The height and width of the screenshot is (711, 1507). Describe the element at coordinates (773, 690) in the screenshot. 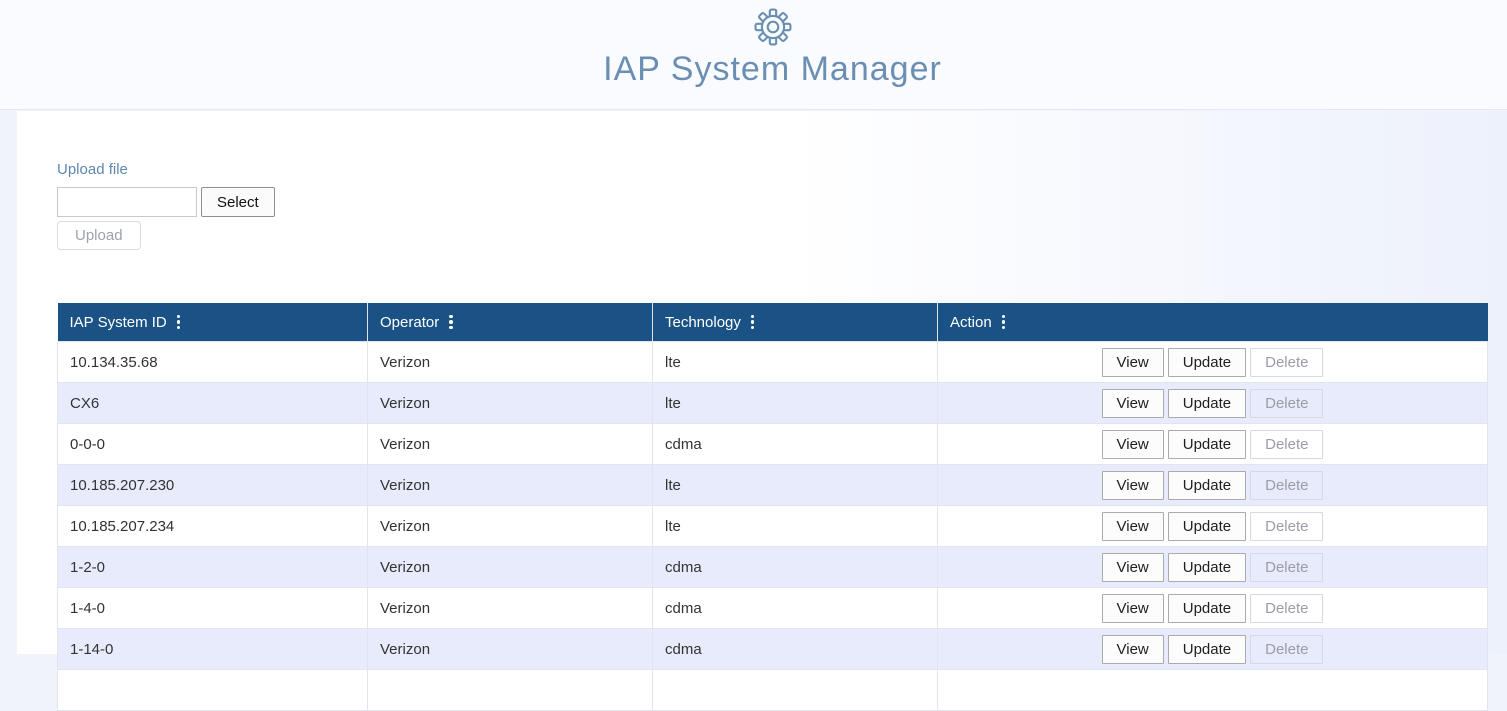

I see `table-row-partial` at that location.